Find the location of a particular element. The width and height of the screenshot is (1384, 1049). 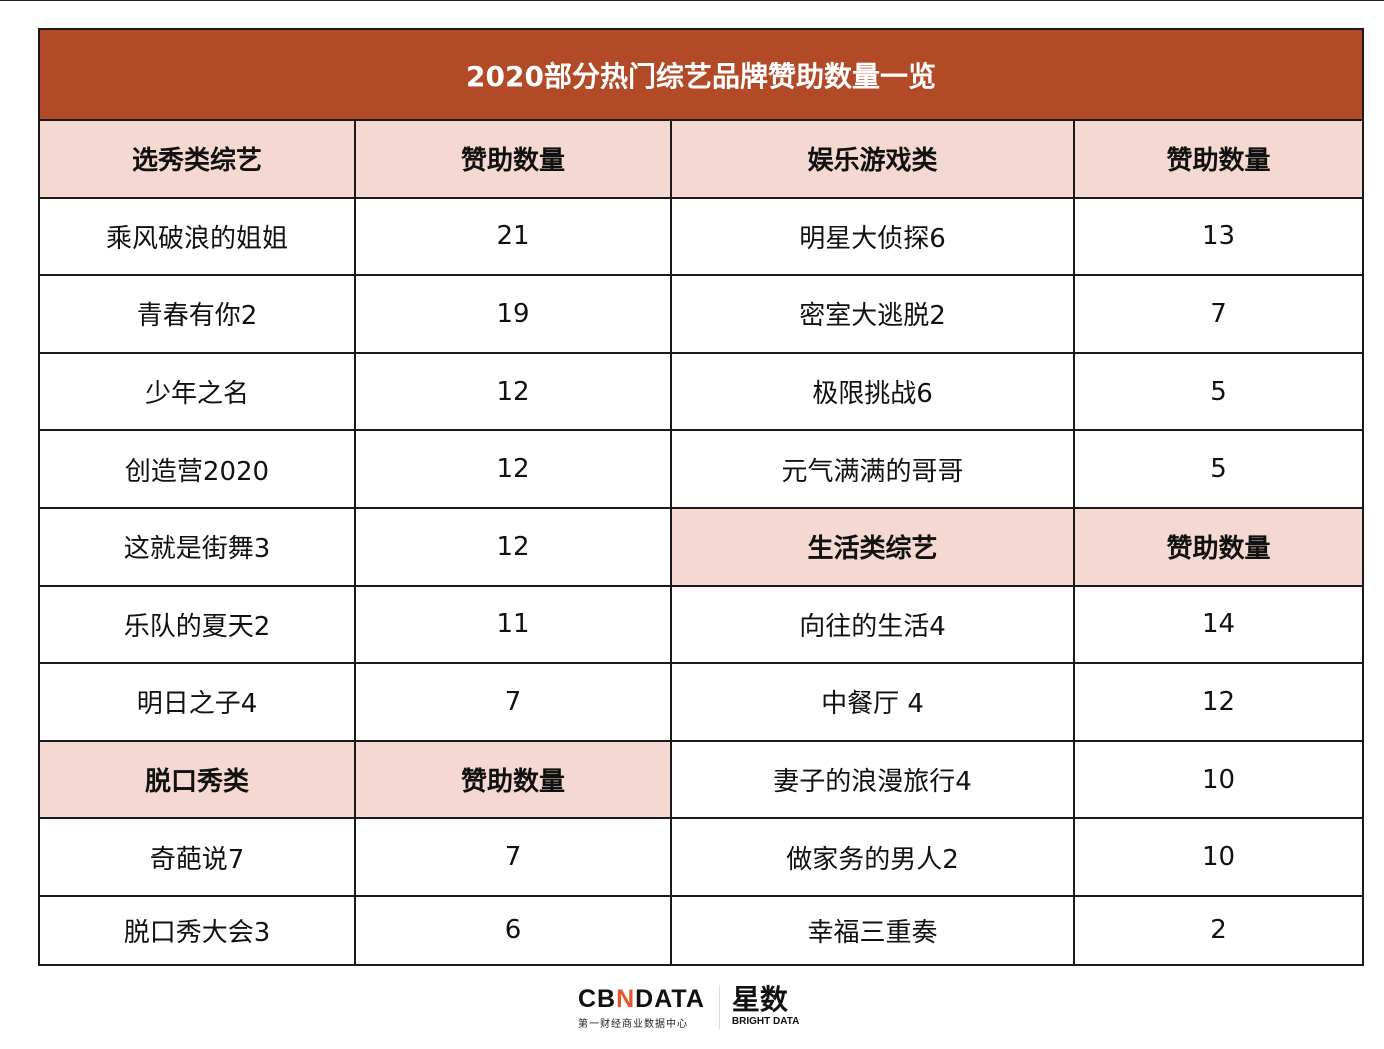

table-cell: 妻子的浪漫旅行4 is located at coordinates (873, 779).